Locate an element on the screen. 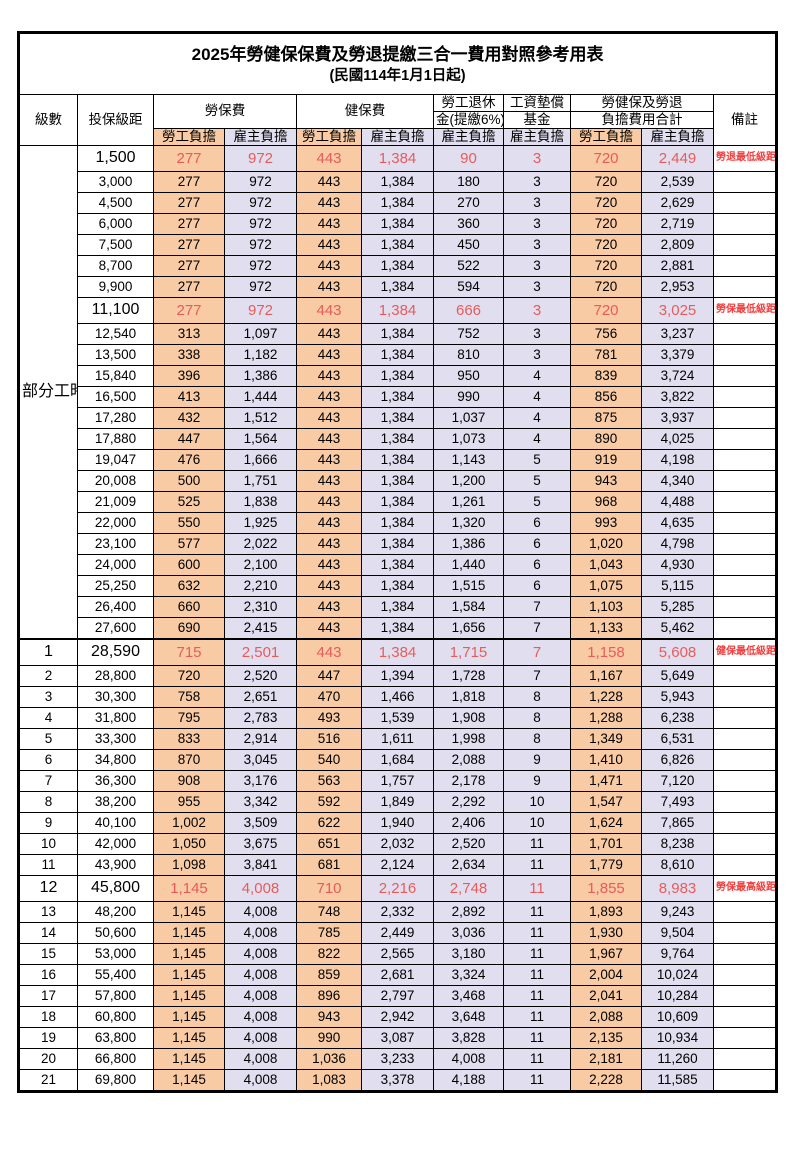 This screenshot has height=1151, width=791. cell-bracket: 53,000 is located at coordinates (115, 954).